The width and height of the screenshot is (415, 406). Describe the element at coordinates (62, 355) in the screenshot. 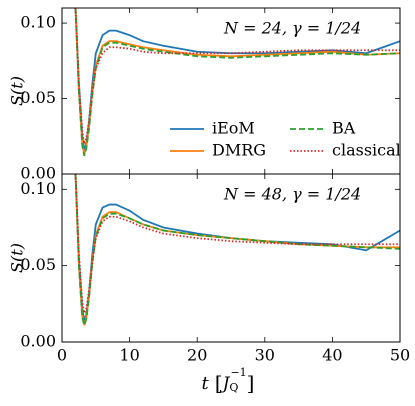

I see `x-tick-label: 0` at that location.